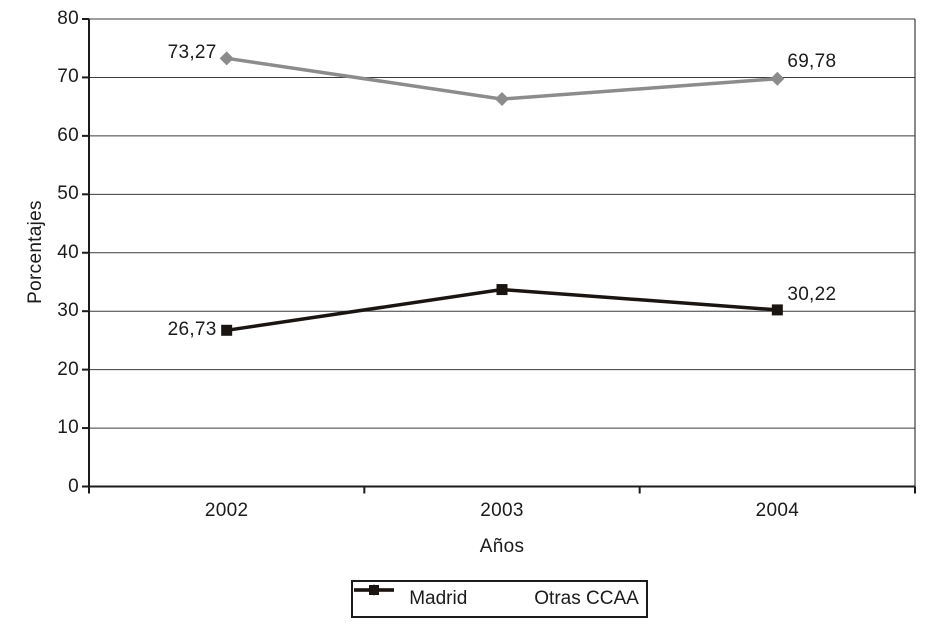 This screenshot has width=940, height=629. What do you see at coordinates (192, 53) in the screenshot?
I see `data-label-madrid-2002: 73,27` at bounding box center [192, 53].